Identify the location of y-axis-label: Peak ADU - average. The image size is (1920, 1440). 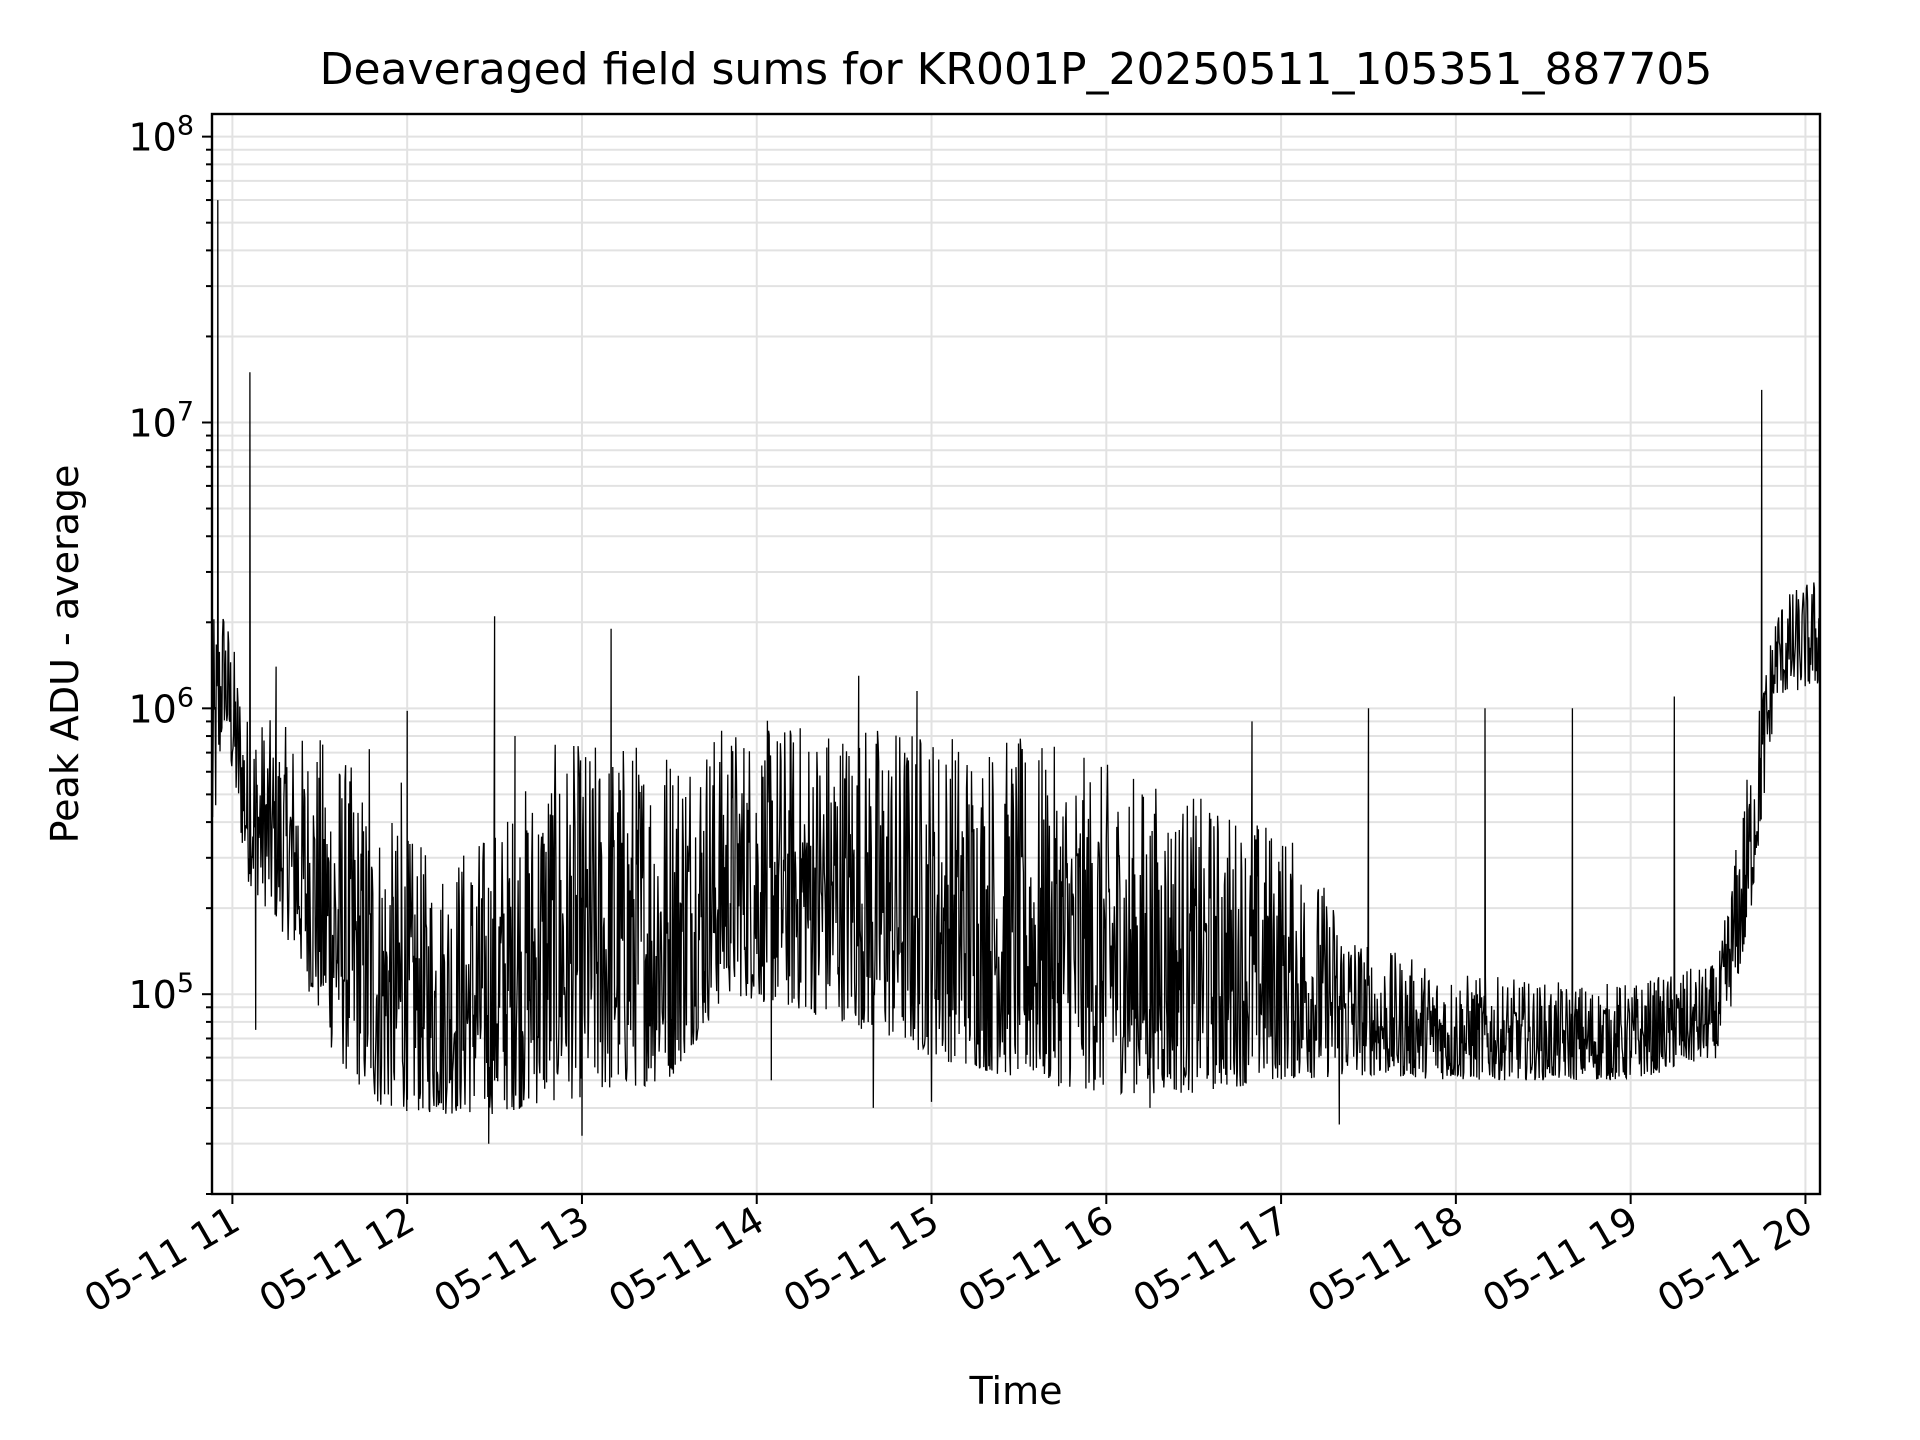
(65, 654).